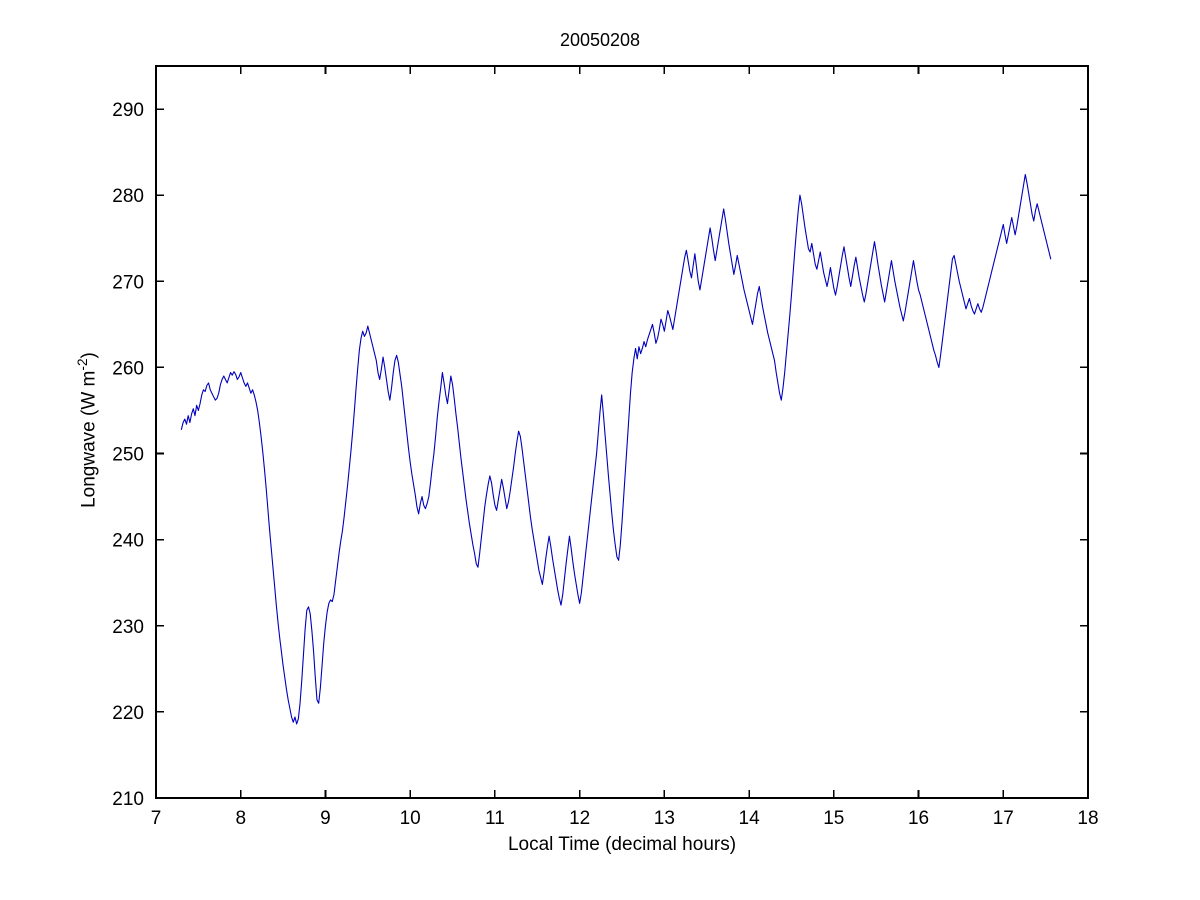  I want to click on x-tick-label: 10, so click(410, 818).